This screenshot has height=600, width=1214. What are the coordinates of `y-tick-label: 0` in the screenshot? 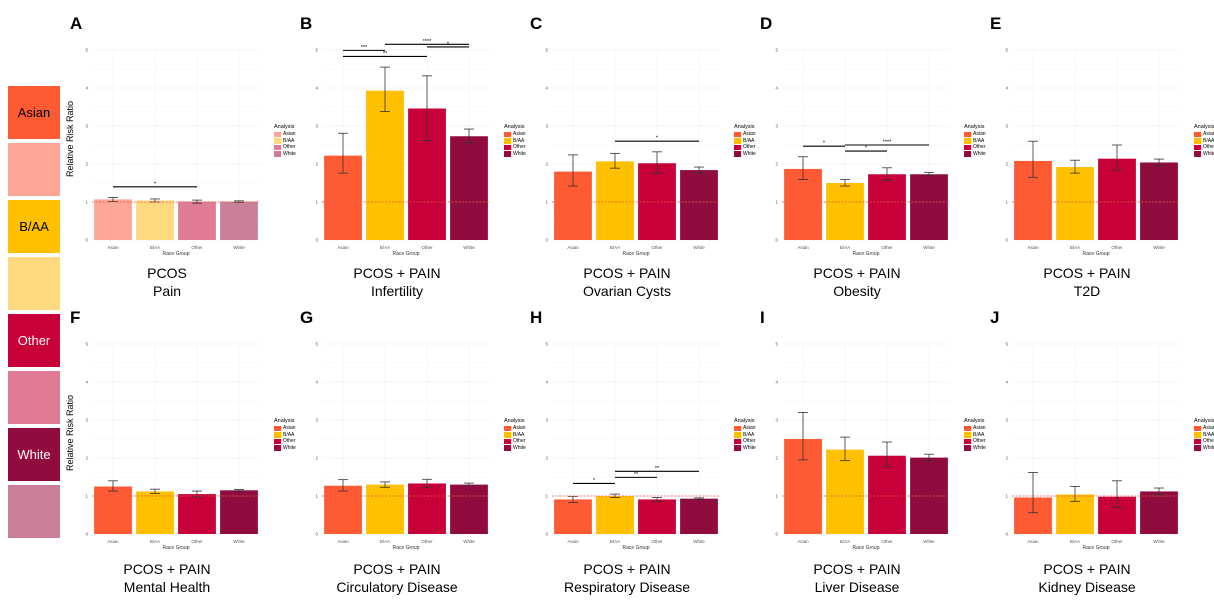 It's located at (546, 534).